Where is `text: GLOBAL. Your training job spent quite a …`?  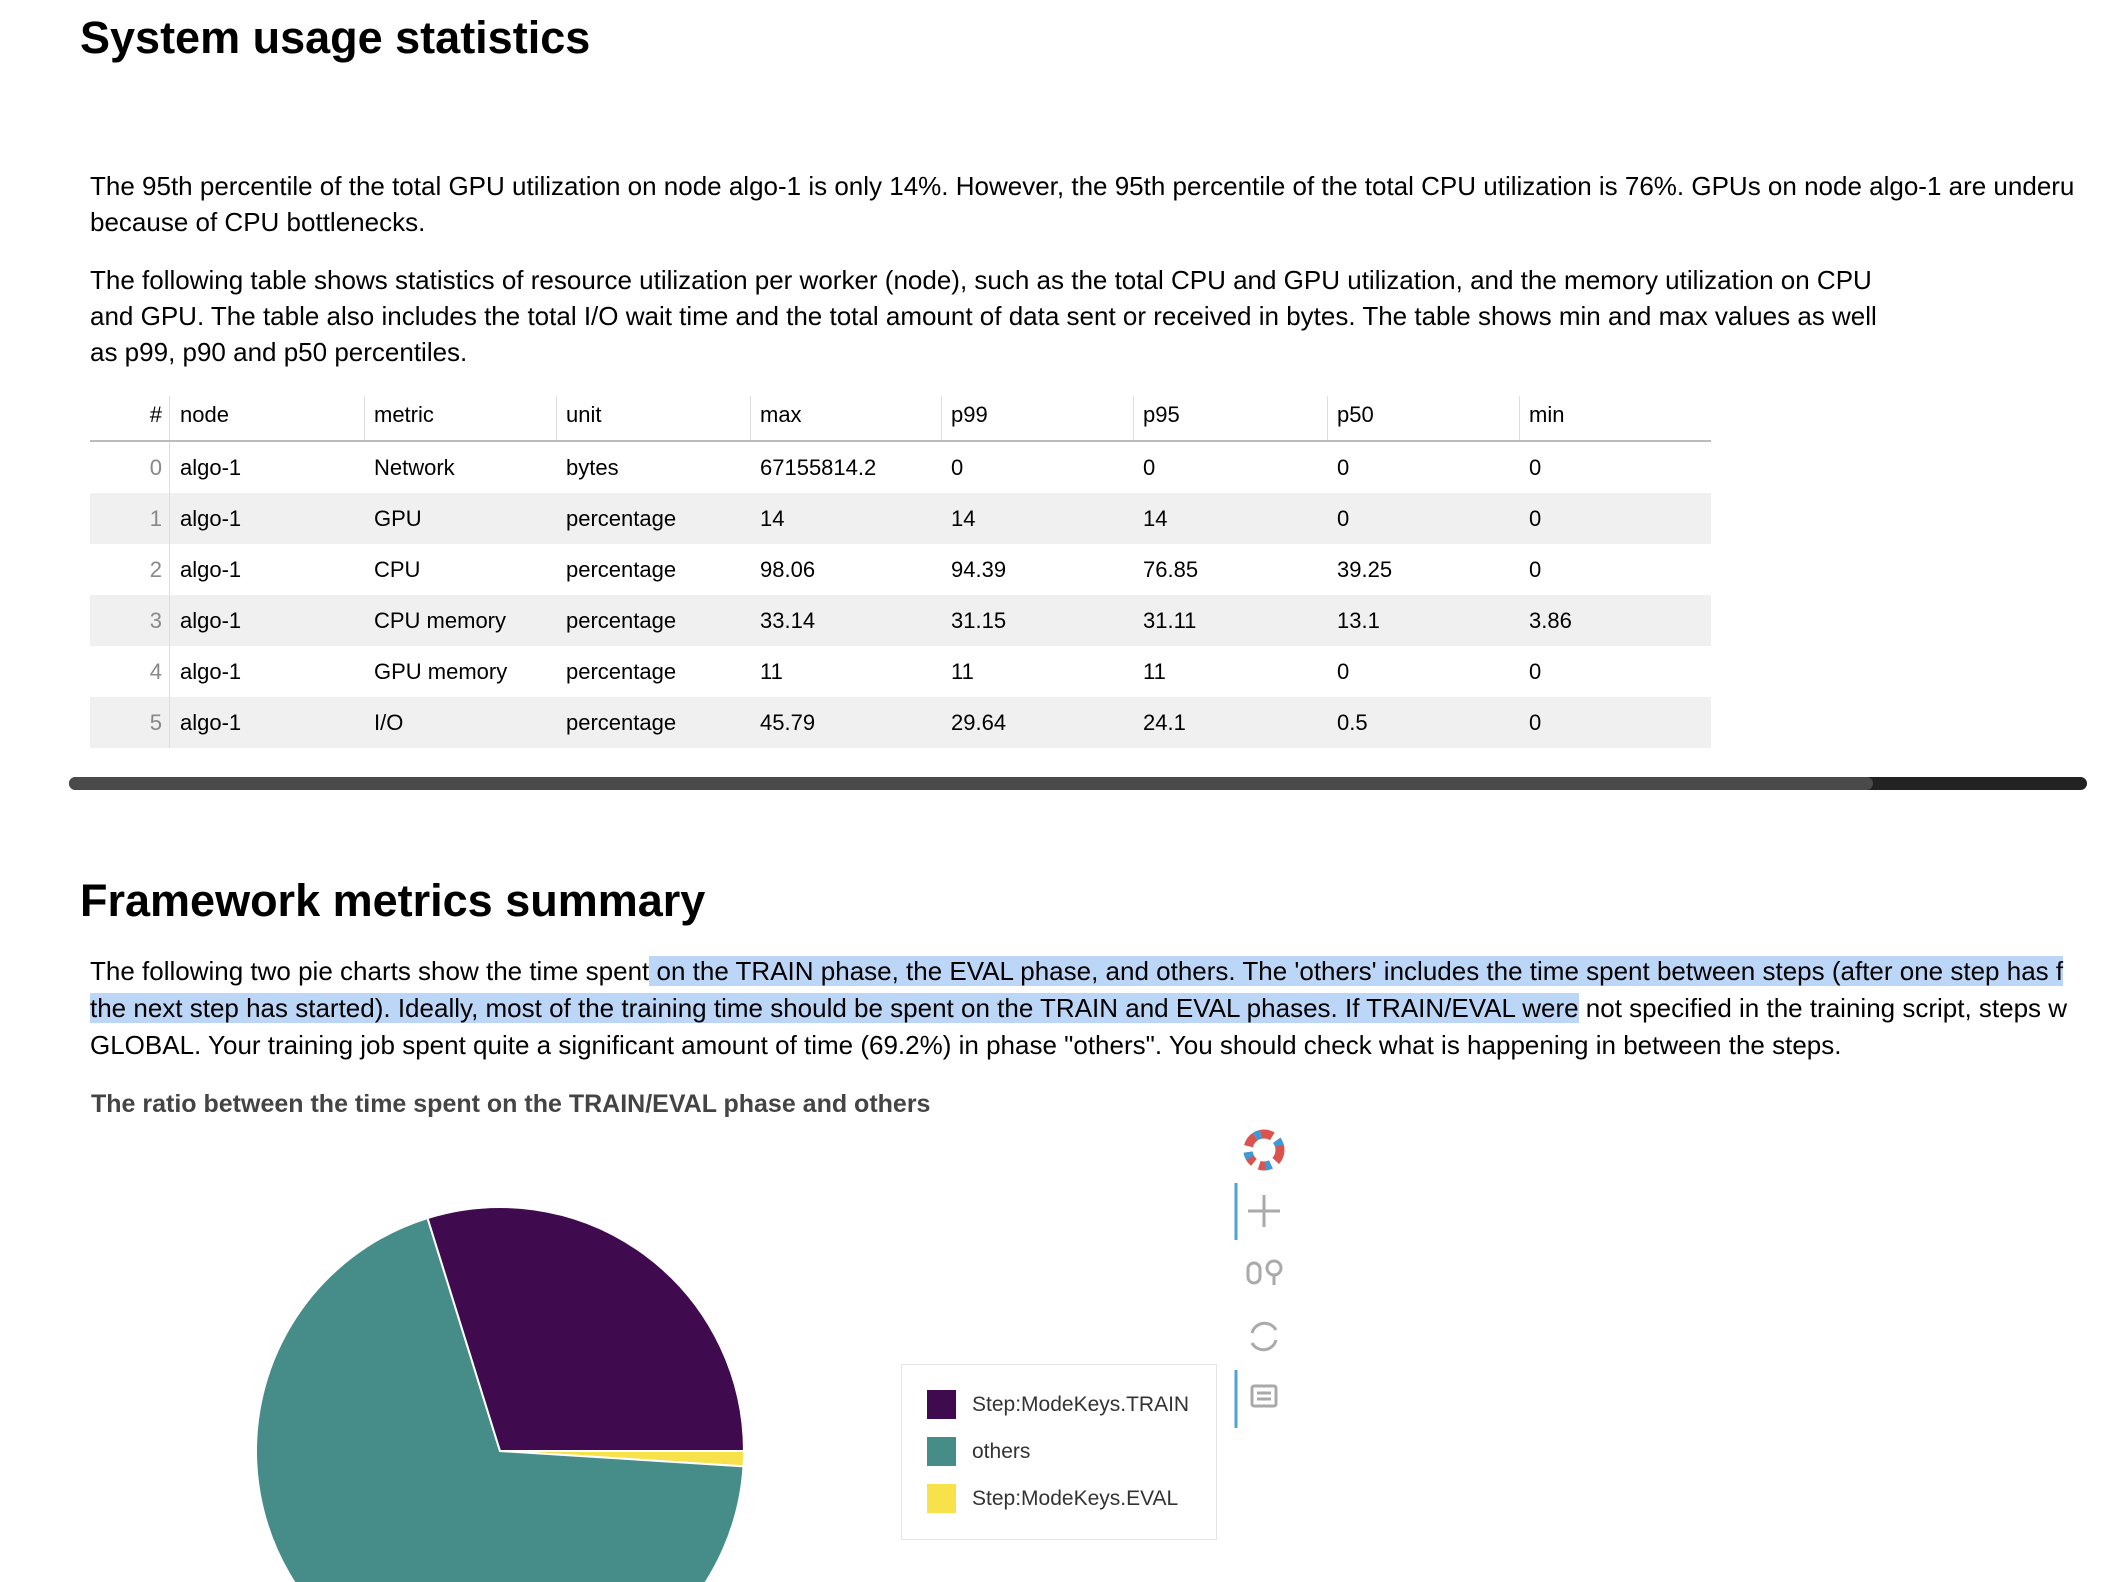 text: GLOBAL. Your training job spent quite a … is located at coordinates (966, 1045).